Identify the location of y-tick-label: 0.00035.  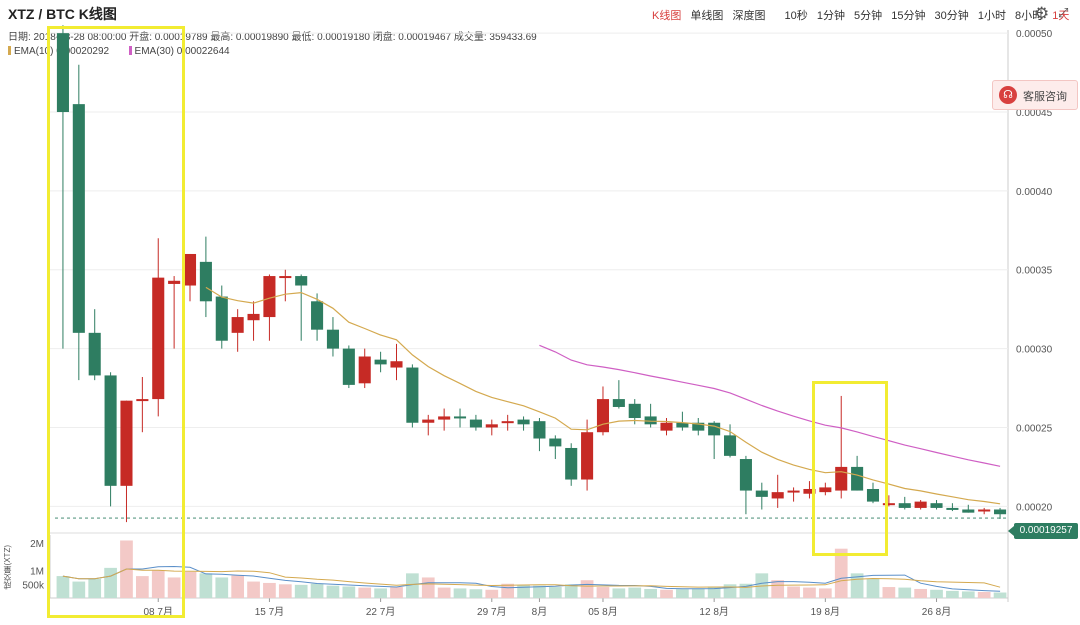
(1034, 271).